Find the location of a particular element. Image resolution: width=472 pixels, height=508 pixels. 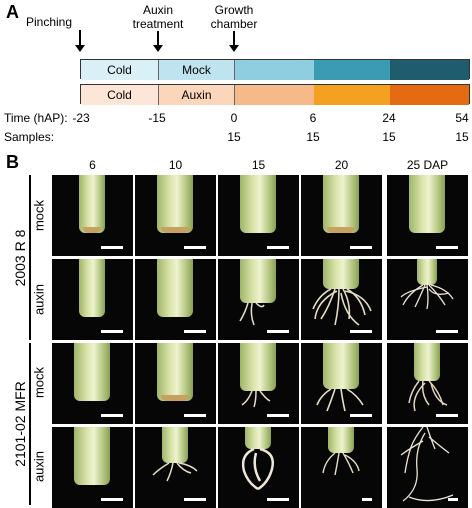

auxin-timeline-bar: Cold Auxin is located at coordinates (275, 94).